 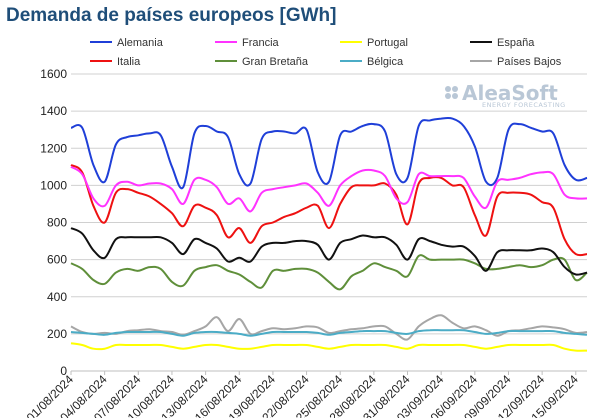 I want to click on legend-item: Portugal, so click(x=374, y=43).